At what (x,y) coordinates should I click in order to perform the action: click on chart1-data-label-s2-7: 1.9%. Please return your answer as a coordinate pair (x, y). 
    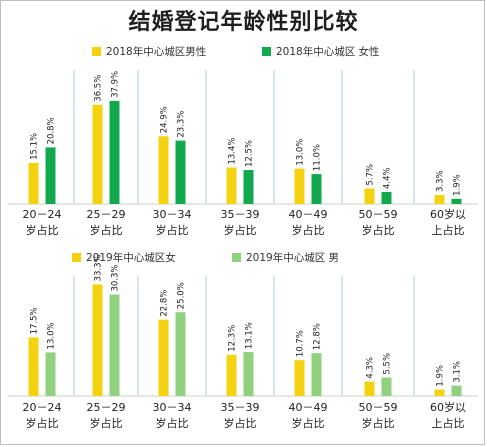
    Looking at the image, I should click on (458, 185).